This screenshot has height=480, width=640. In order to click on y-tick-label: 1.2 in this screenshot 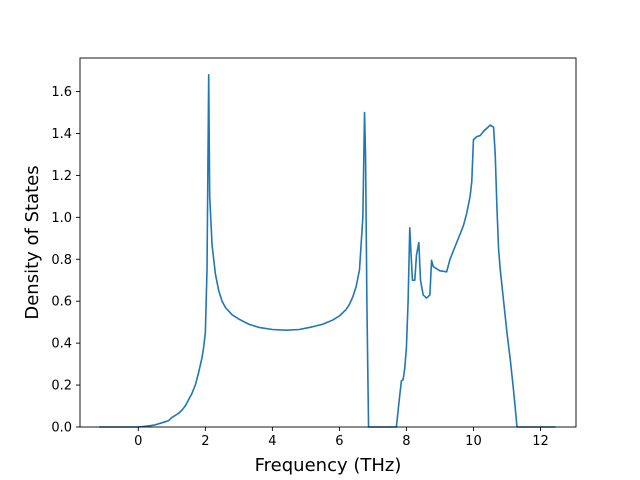, I will do `click(61, 176)`.